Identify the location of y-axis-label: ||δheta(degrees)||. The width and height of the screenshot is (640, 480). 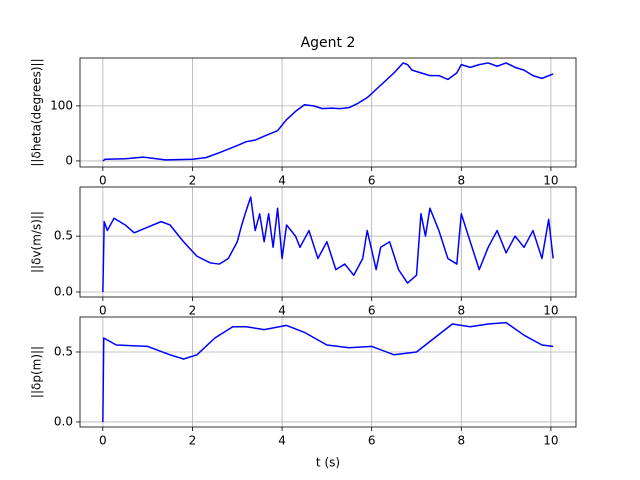
(37, 112).